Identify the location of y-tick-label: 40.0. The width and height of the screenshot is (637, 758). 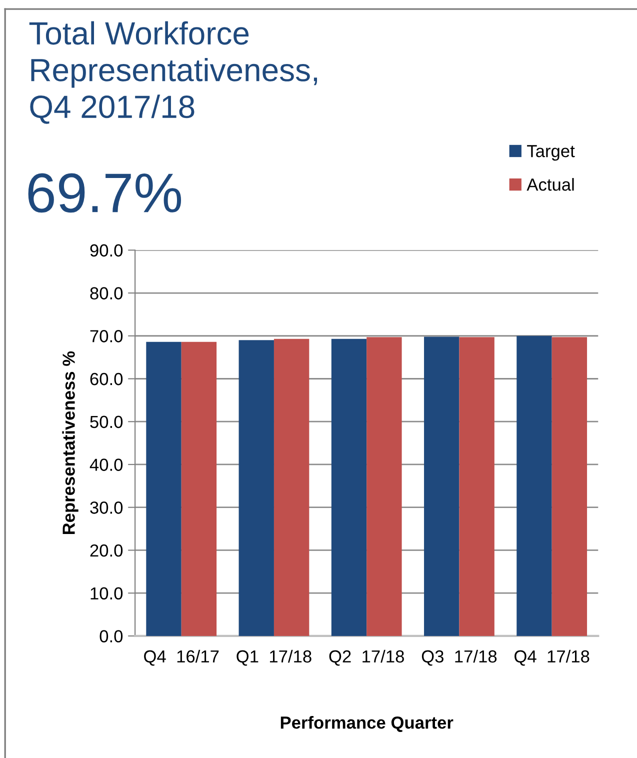
(106, 464).